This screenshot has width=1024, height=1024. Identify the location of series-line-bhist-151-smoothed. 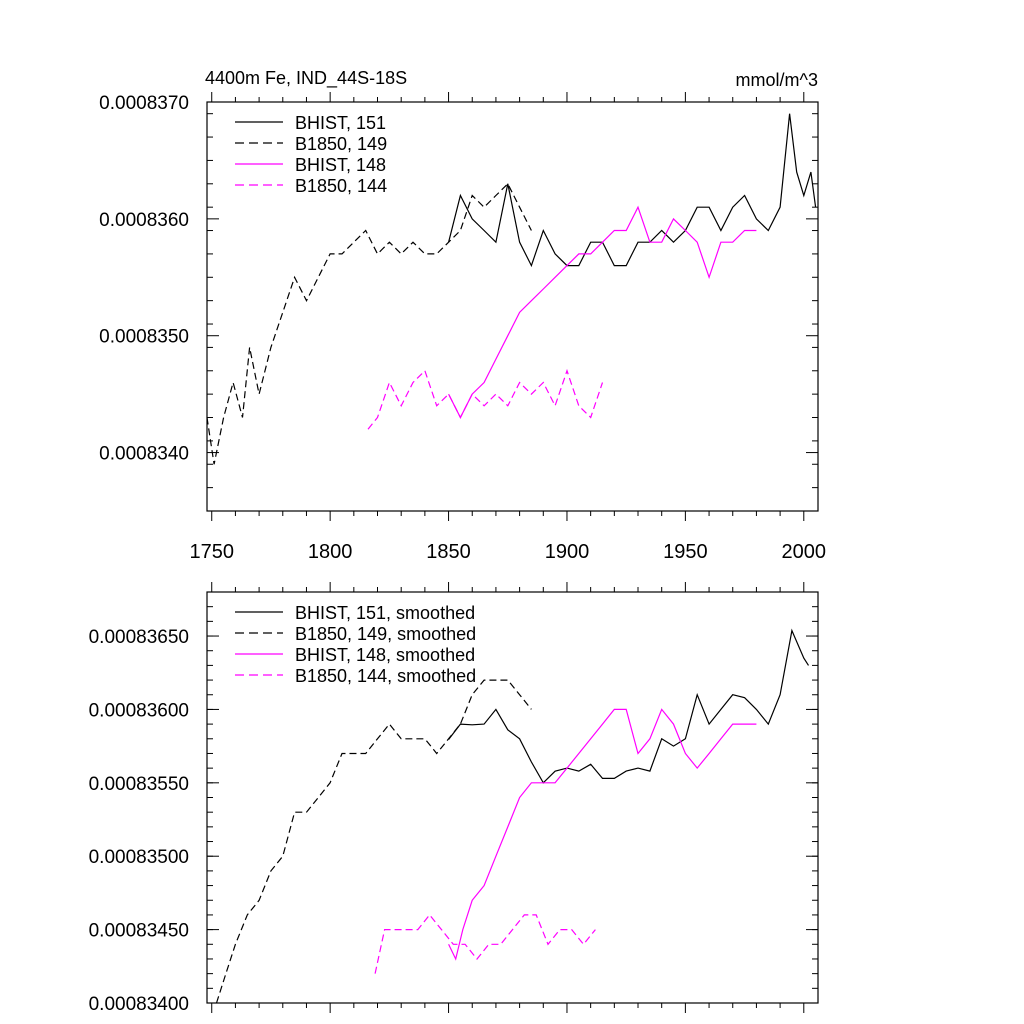
(629, 706).